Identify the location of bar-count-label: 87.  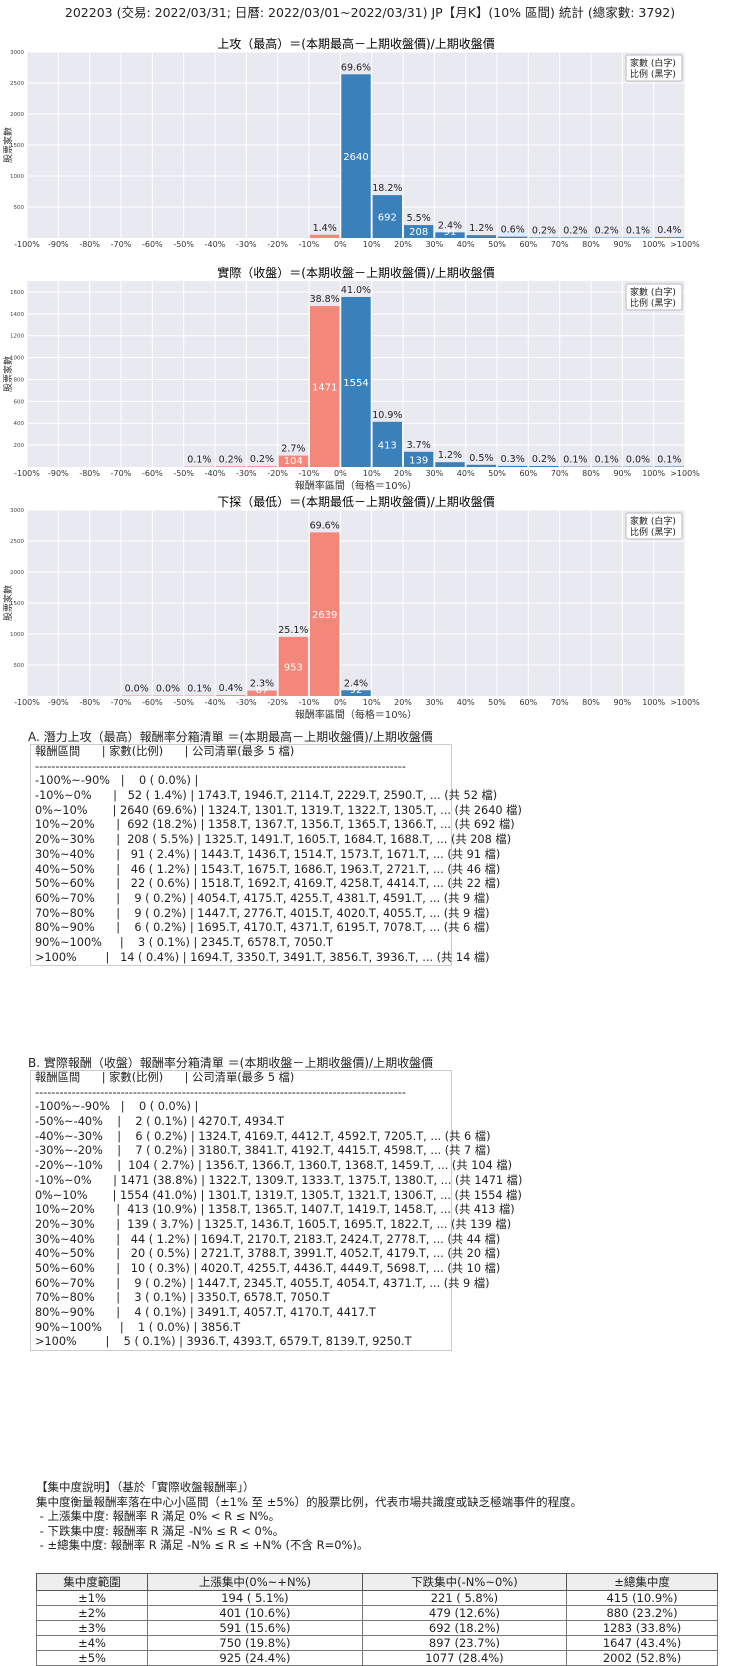
(262, 690).